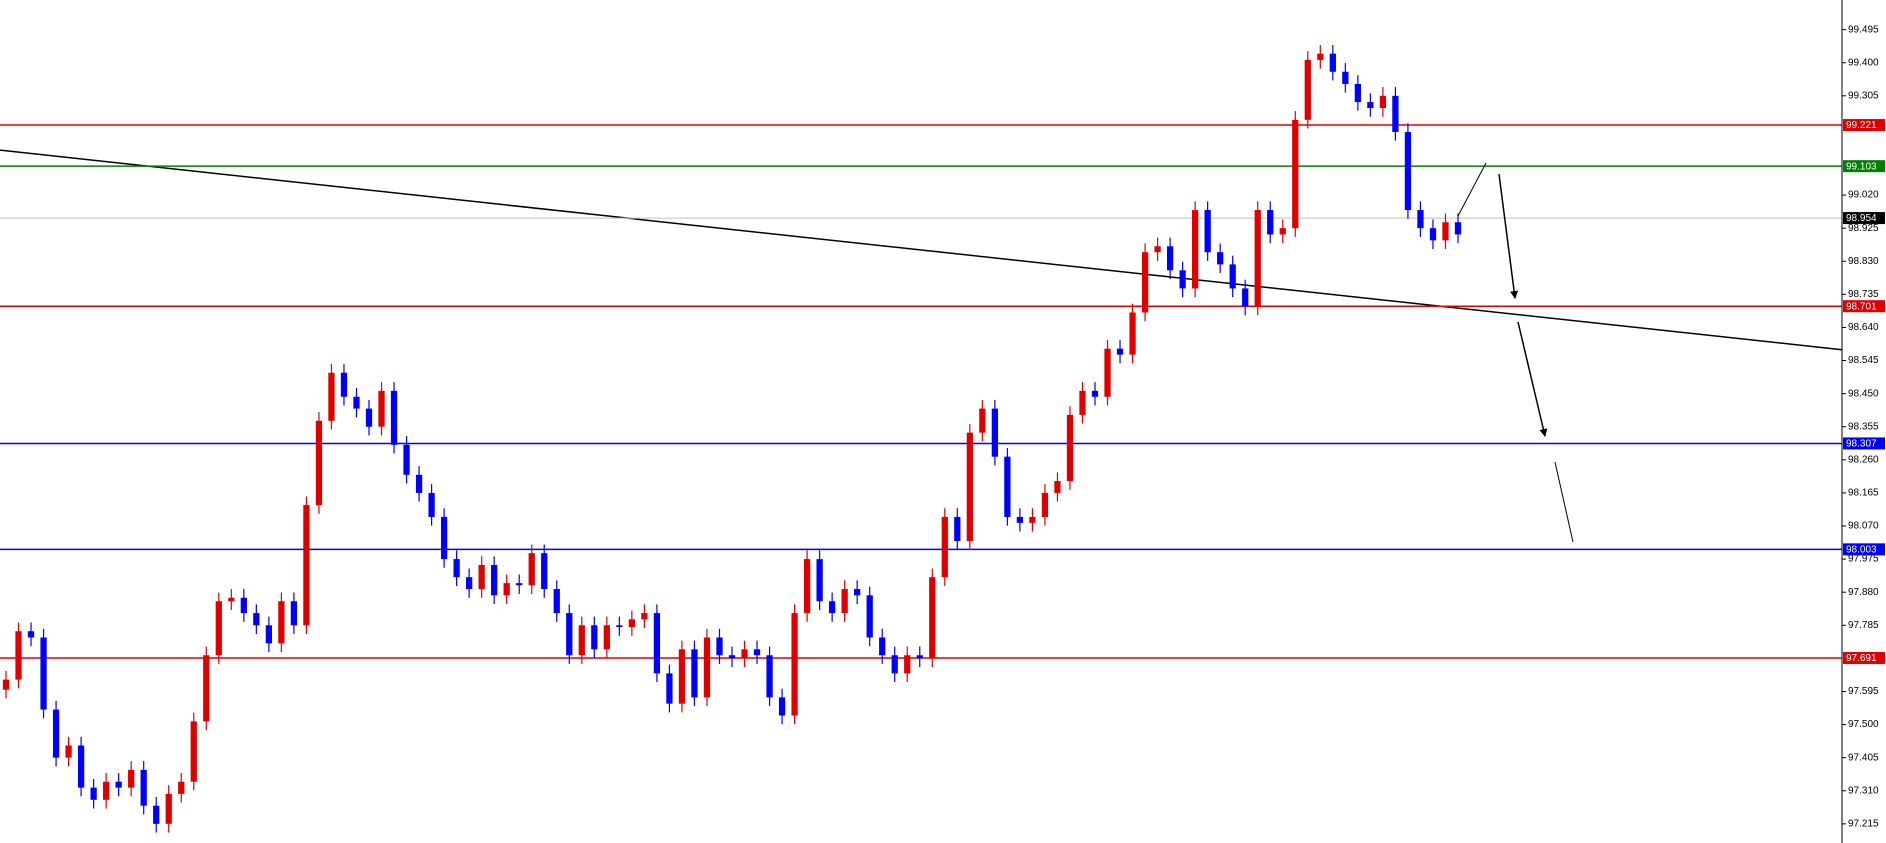 The image size is (1886, 843). I want to click on y-tick-label: 99.020, so click(1863, 195).